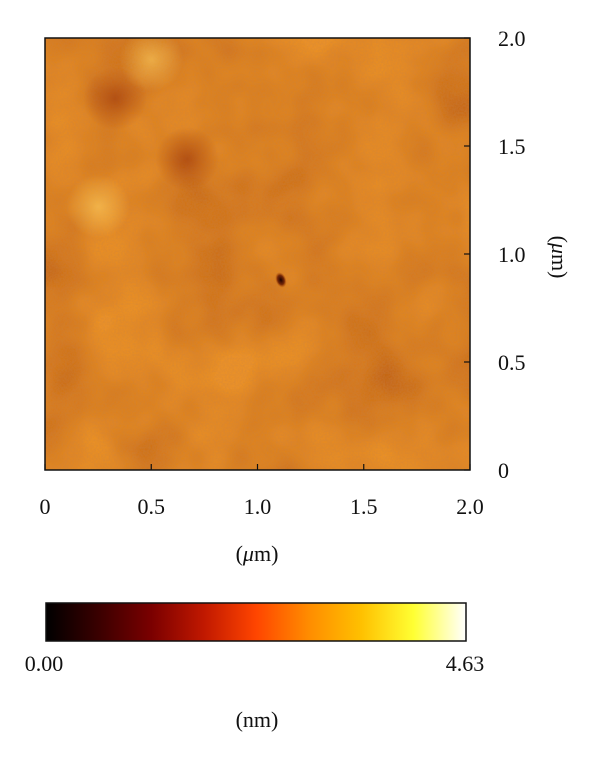  Describe the element at coordinates (512, 254) in the screenshot. I see `y-tick-label: 1.0` at that location.